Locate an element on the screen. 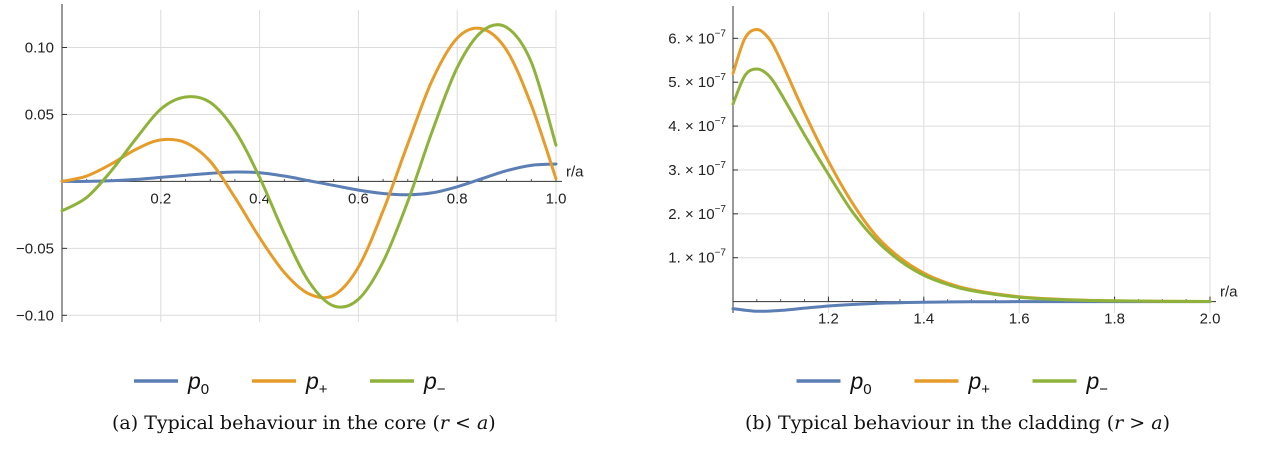 Image resolution: width=1273 pixels, height=456 pixels. y-tick-label-a-3: 0.10 is located at coordinates (39, 47).